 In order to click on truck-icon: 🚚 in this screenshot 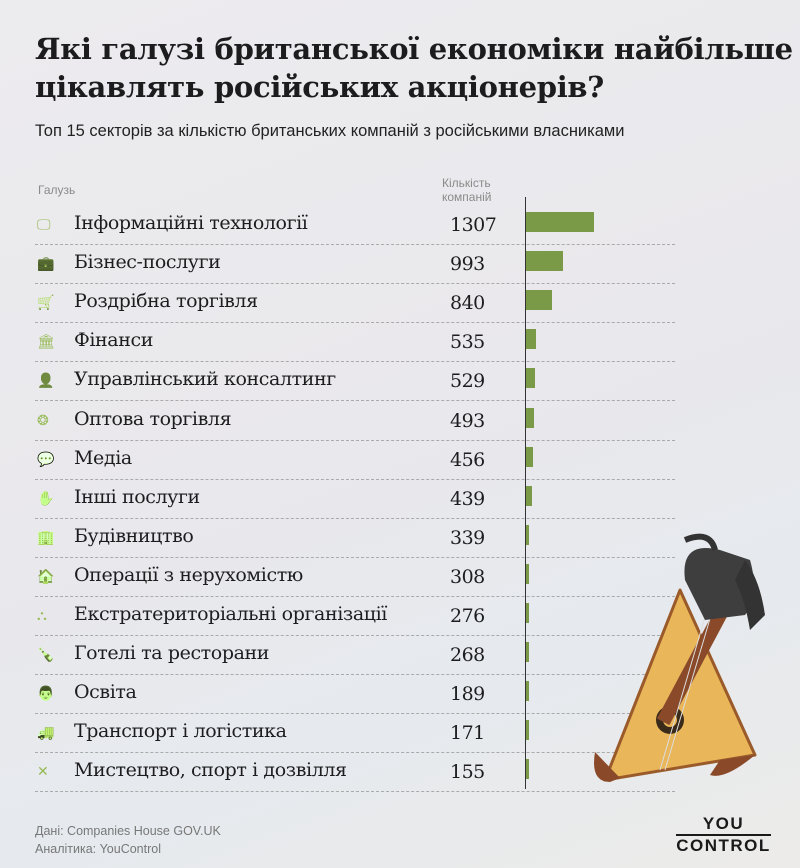, I will do `click(46, 732)`.